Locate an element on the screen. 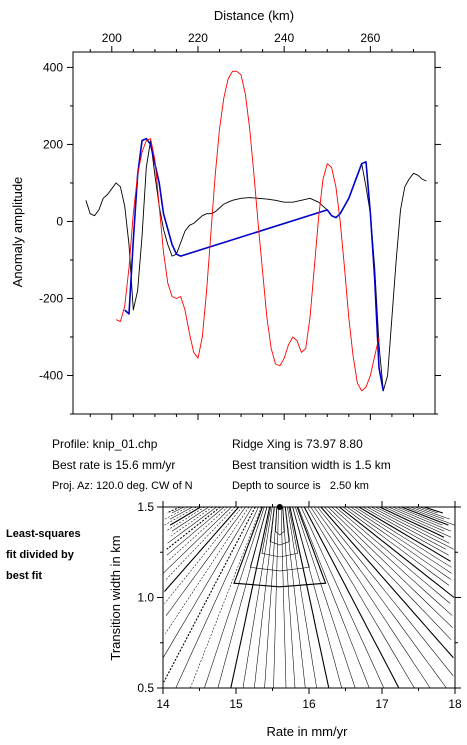 This screenshot has height=745, width=467. x-tick-label: 240 is located at coordinates (284, 38).